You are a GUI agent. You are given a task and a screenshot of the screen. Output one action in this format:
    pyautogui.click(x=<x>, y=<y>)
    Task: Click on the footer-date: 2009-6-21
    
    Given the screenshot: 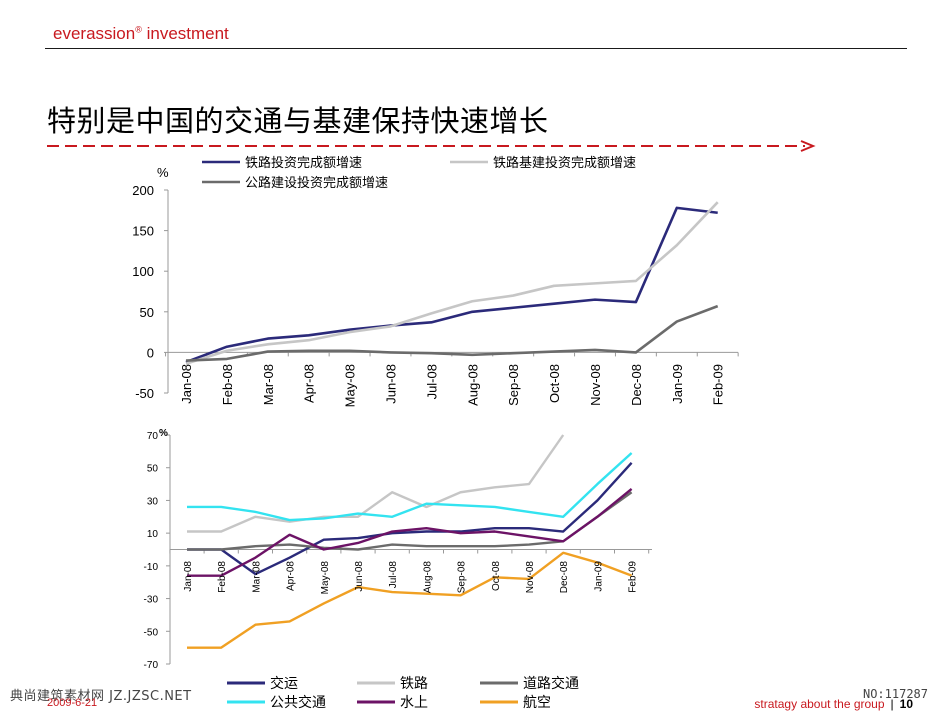 What is the action you would take?
    pyautogui.click(x=72, y=703)
    